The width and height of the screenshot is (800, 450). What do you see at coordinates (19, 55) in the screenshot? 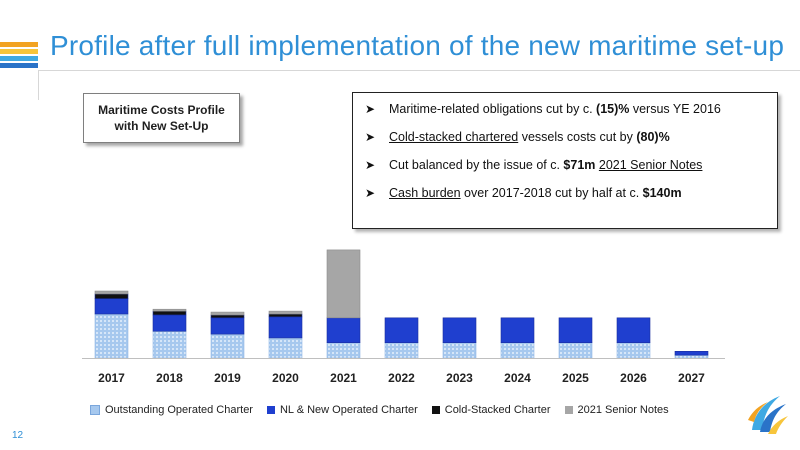
I see `header-stripes` at bounding box center [19, 55].